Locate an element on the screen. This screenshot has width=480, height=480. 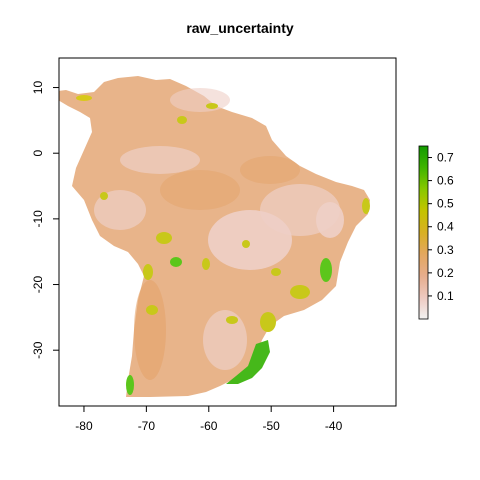
legend-tick-label: 0.2 is located at coordinates (445, 273).